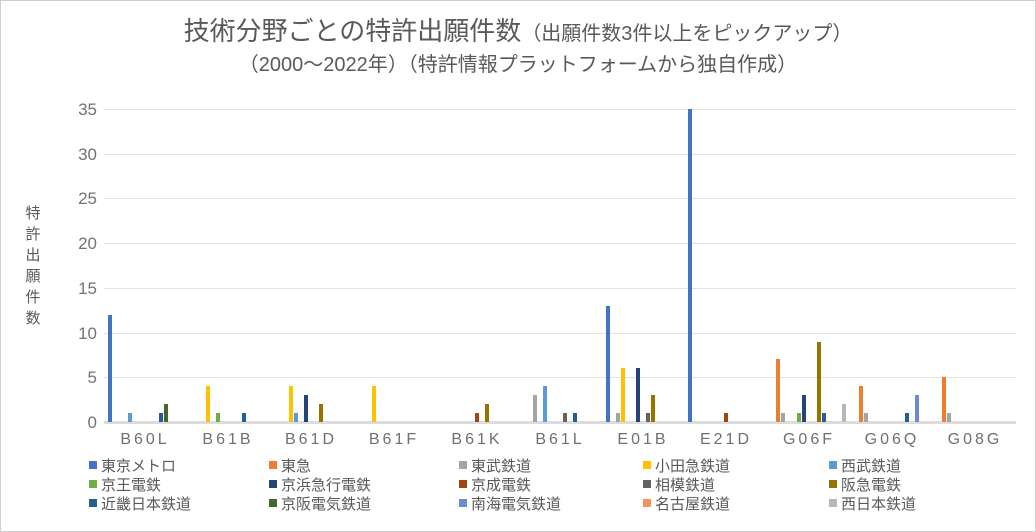 Image resolution: width=1036 pixels, height=532 pixels. Describe the element at coordinates (394, 439) in the screenshot. I see `x-axis-label: B61F` at that location.